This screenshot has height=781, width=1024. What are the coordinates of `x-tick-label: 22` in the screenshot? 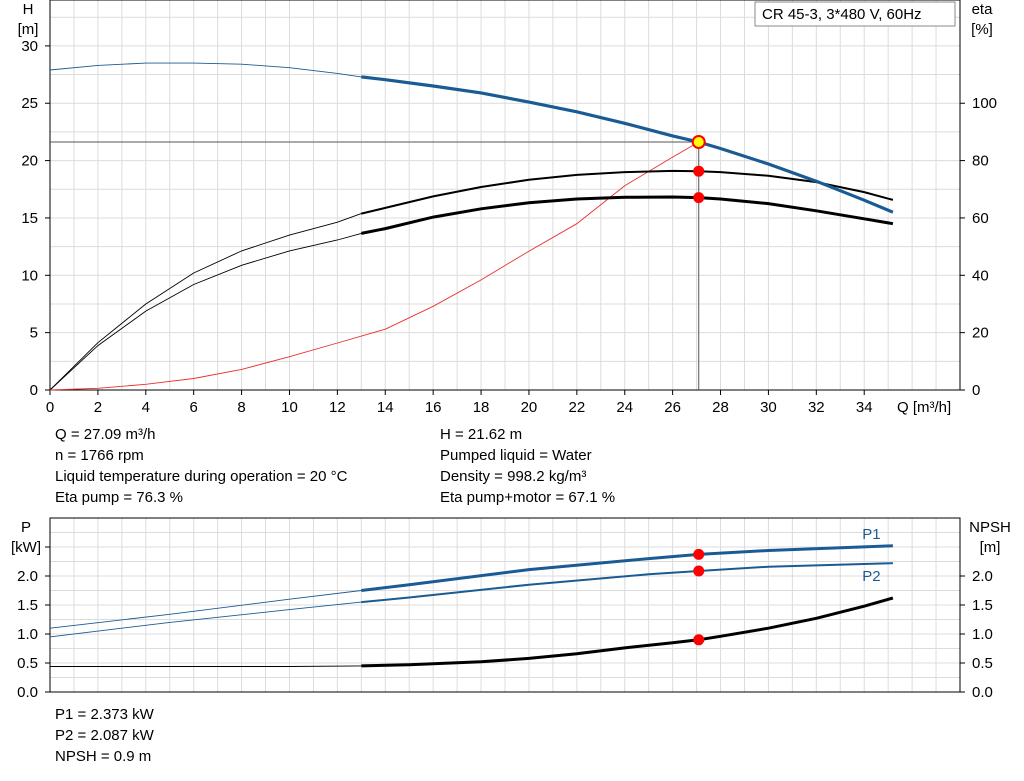 It's located at (576, 407).